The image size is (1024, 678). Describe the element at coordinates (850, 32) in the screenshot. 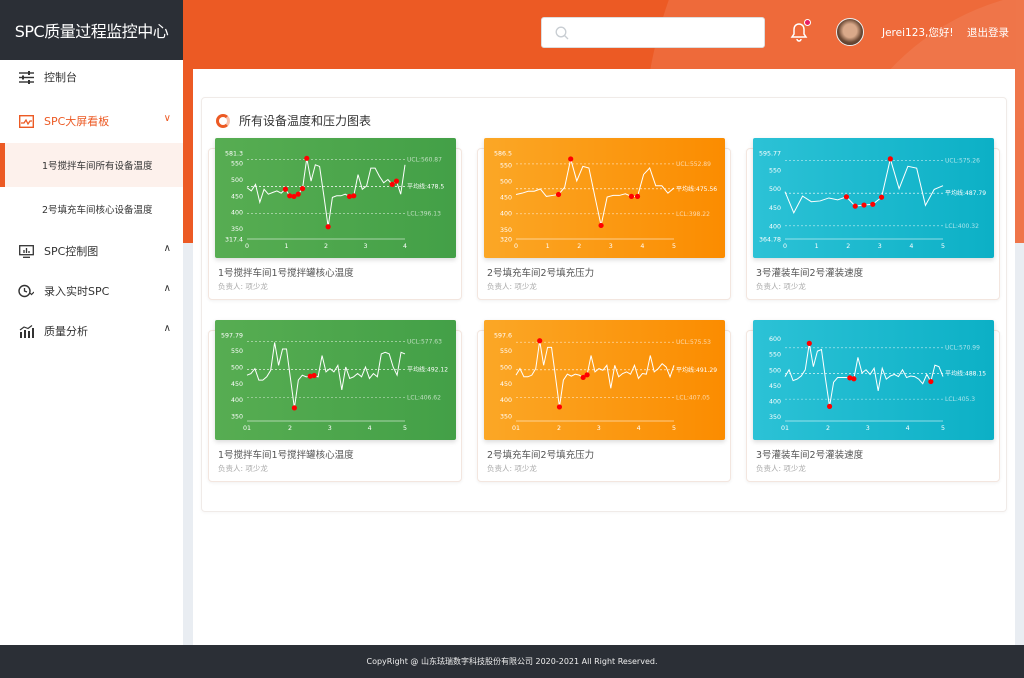

I see `avatar` at that location.